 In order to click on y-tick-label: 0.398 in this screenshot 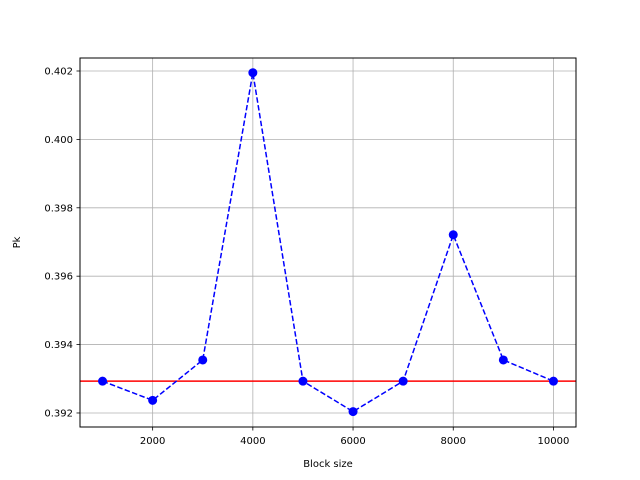, I will do `click(58, 208)`.